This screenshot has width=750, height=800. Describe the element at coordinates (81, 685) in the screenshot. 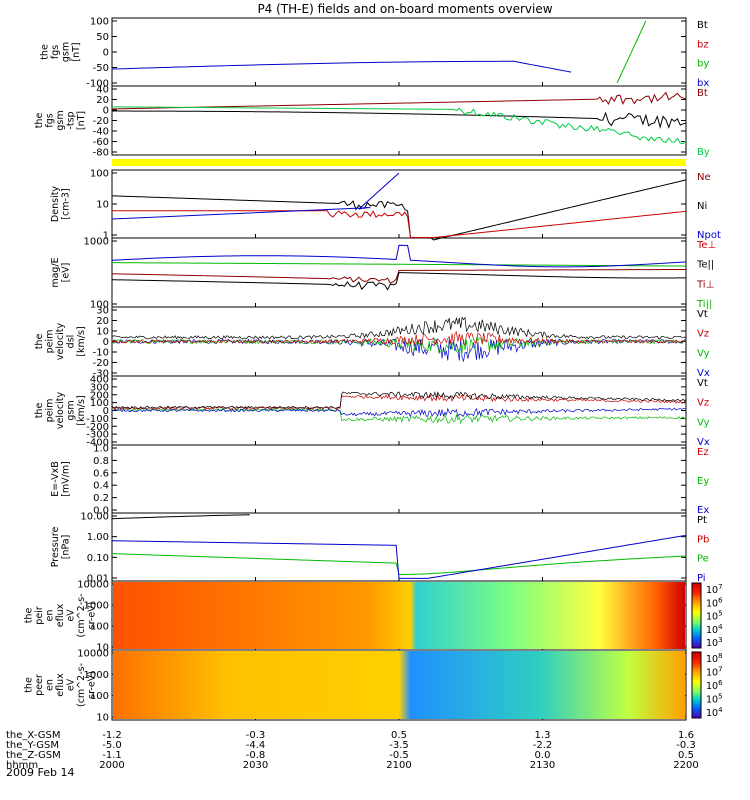

I see `y-axis-label-line: (cm^2-s-` at that location.